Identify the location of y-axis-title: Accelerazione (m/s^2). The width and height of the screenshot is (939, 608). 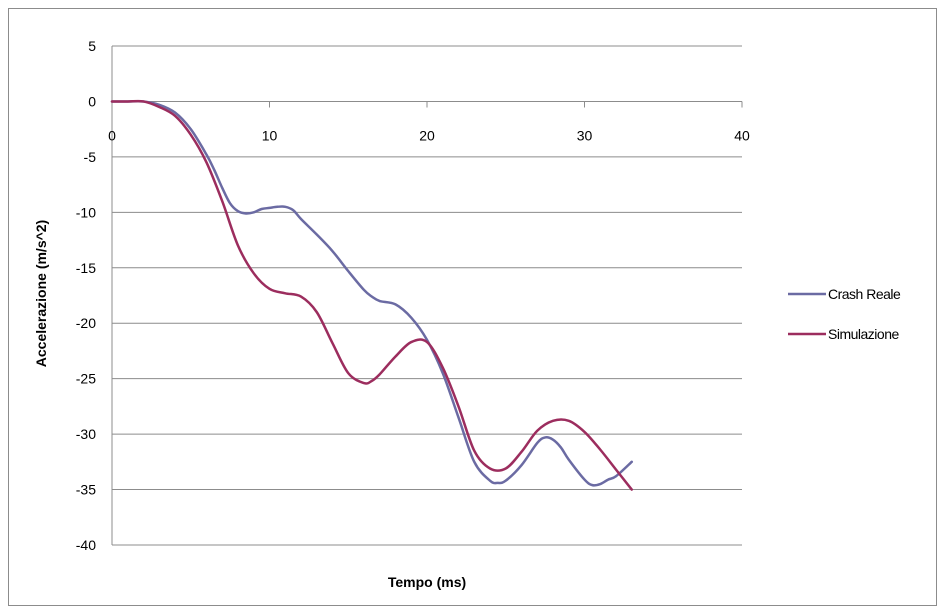
(41, 293).